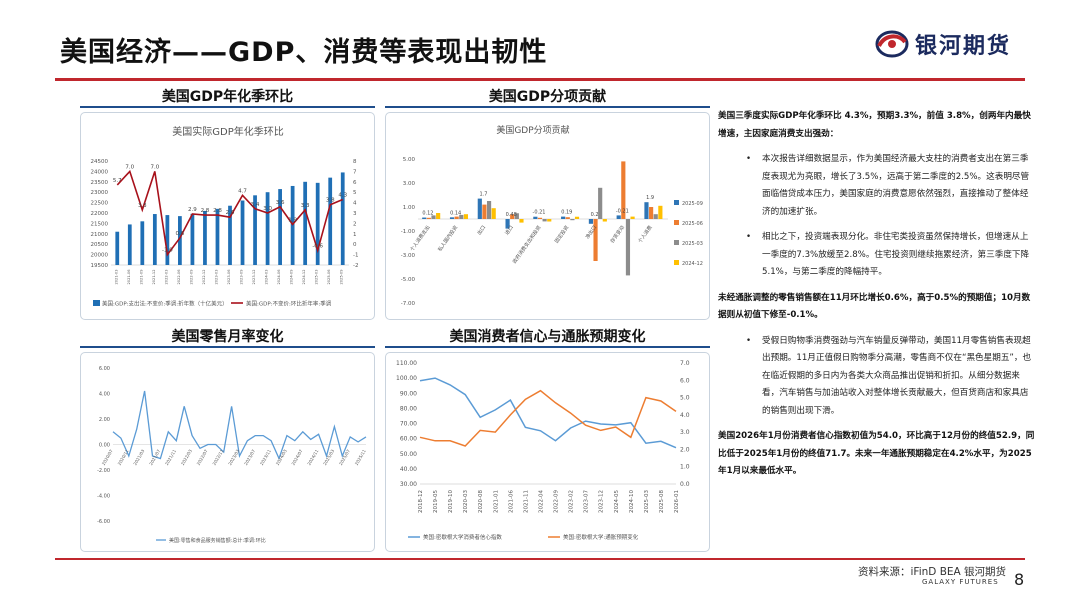  What do you see at coordinates (317, 276) in the screenshot?
I see `x-axis-tick: 2025-03` at bounding box center [317, 276].